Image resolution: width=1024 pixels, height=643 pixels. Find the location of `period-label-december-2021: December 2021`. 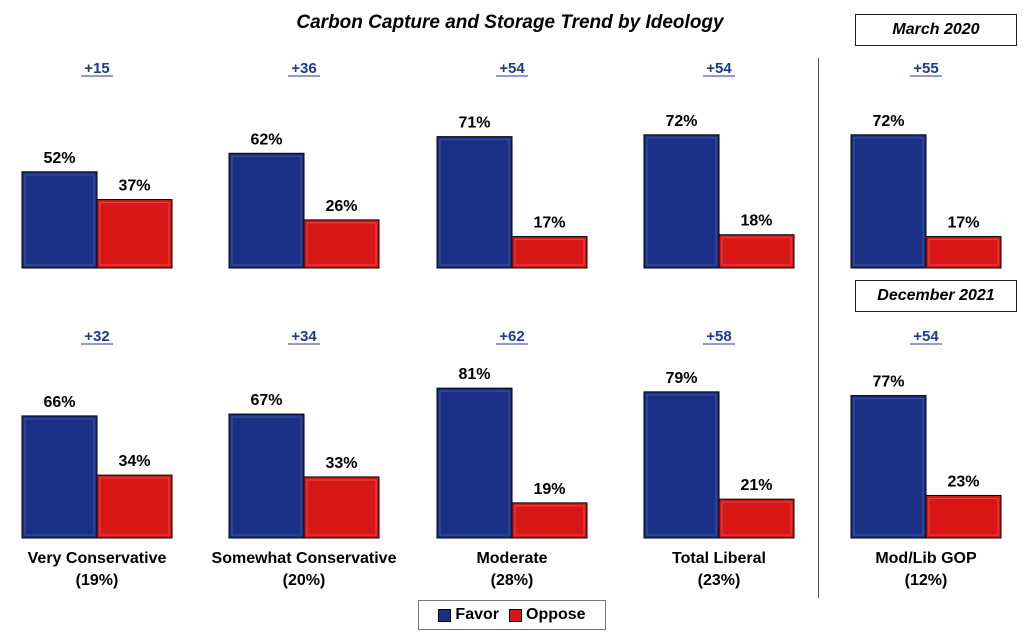

period-label-december-2021: December 2021 is located at coordinates (936, 296).